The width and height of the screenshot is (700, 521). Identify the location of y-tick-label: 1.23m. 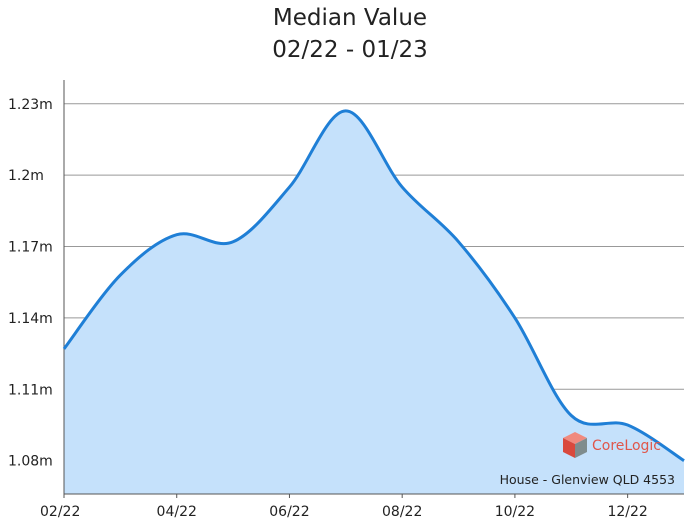
(30, 105).